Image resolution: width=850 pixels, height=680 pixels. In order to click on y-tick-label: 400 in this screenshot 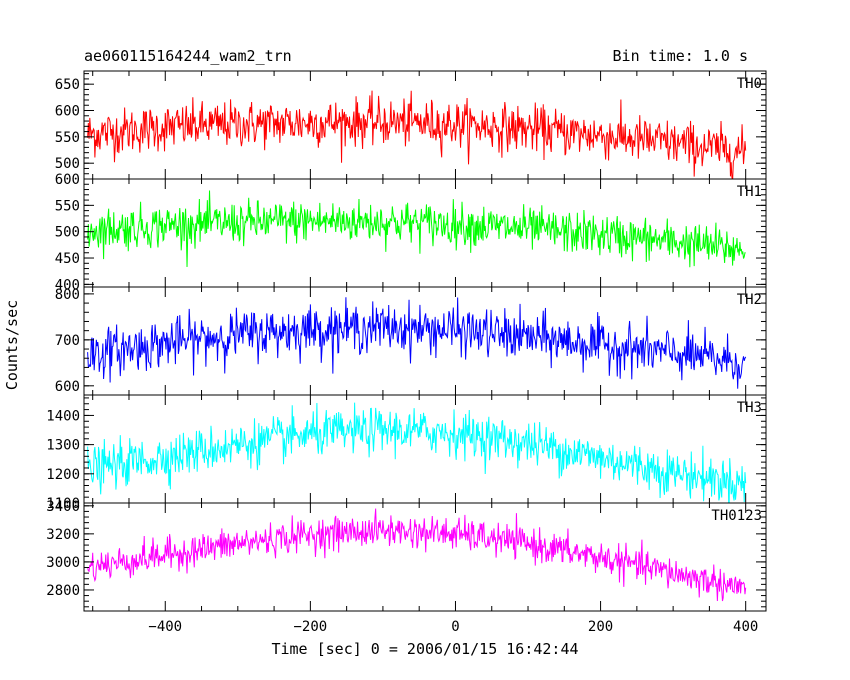, I will do `click(67, 285)`.